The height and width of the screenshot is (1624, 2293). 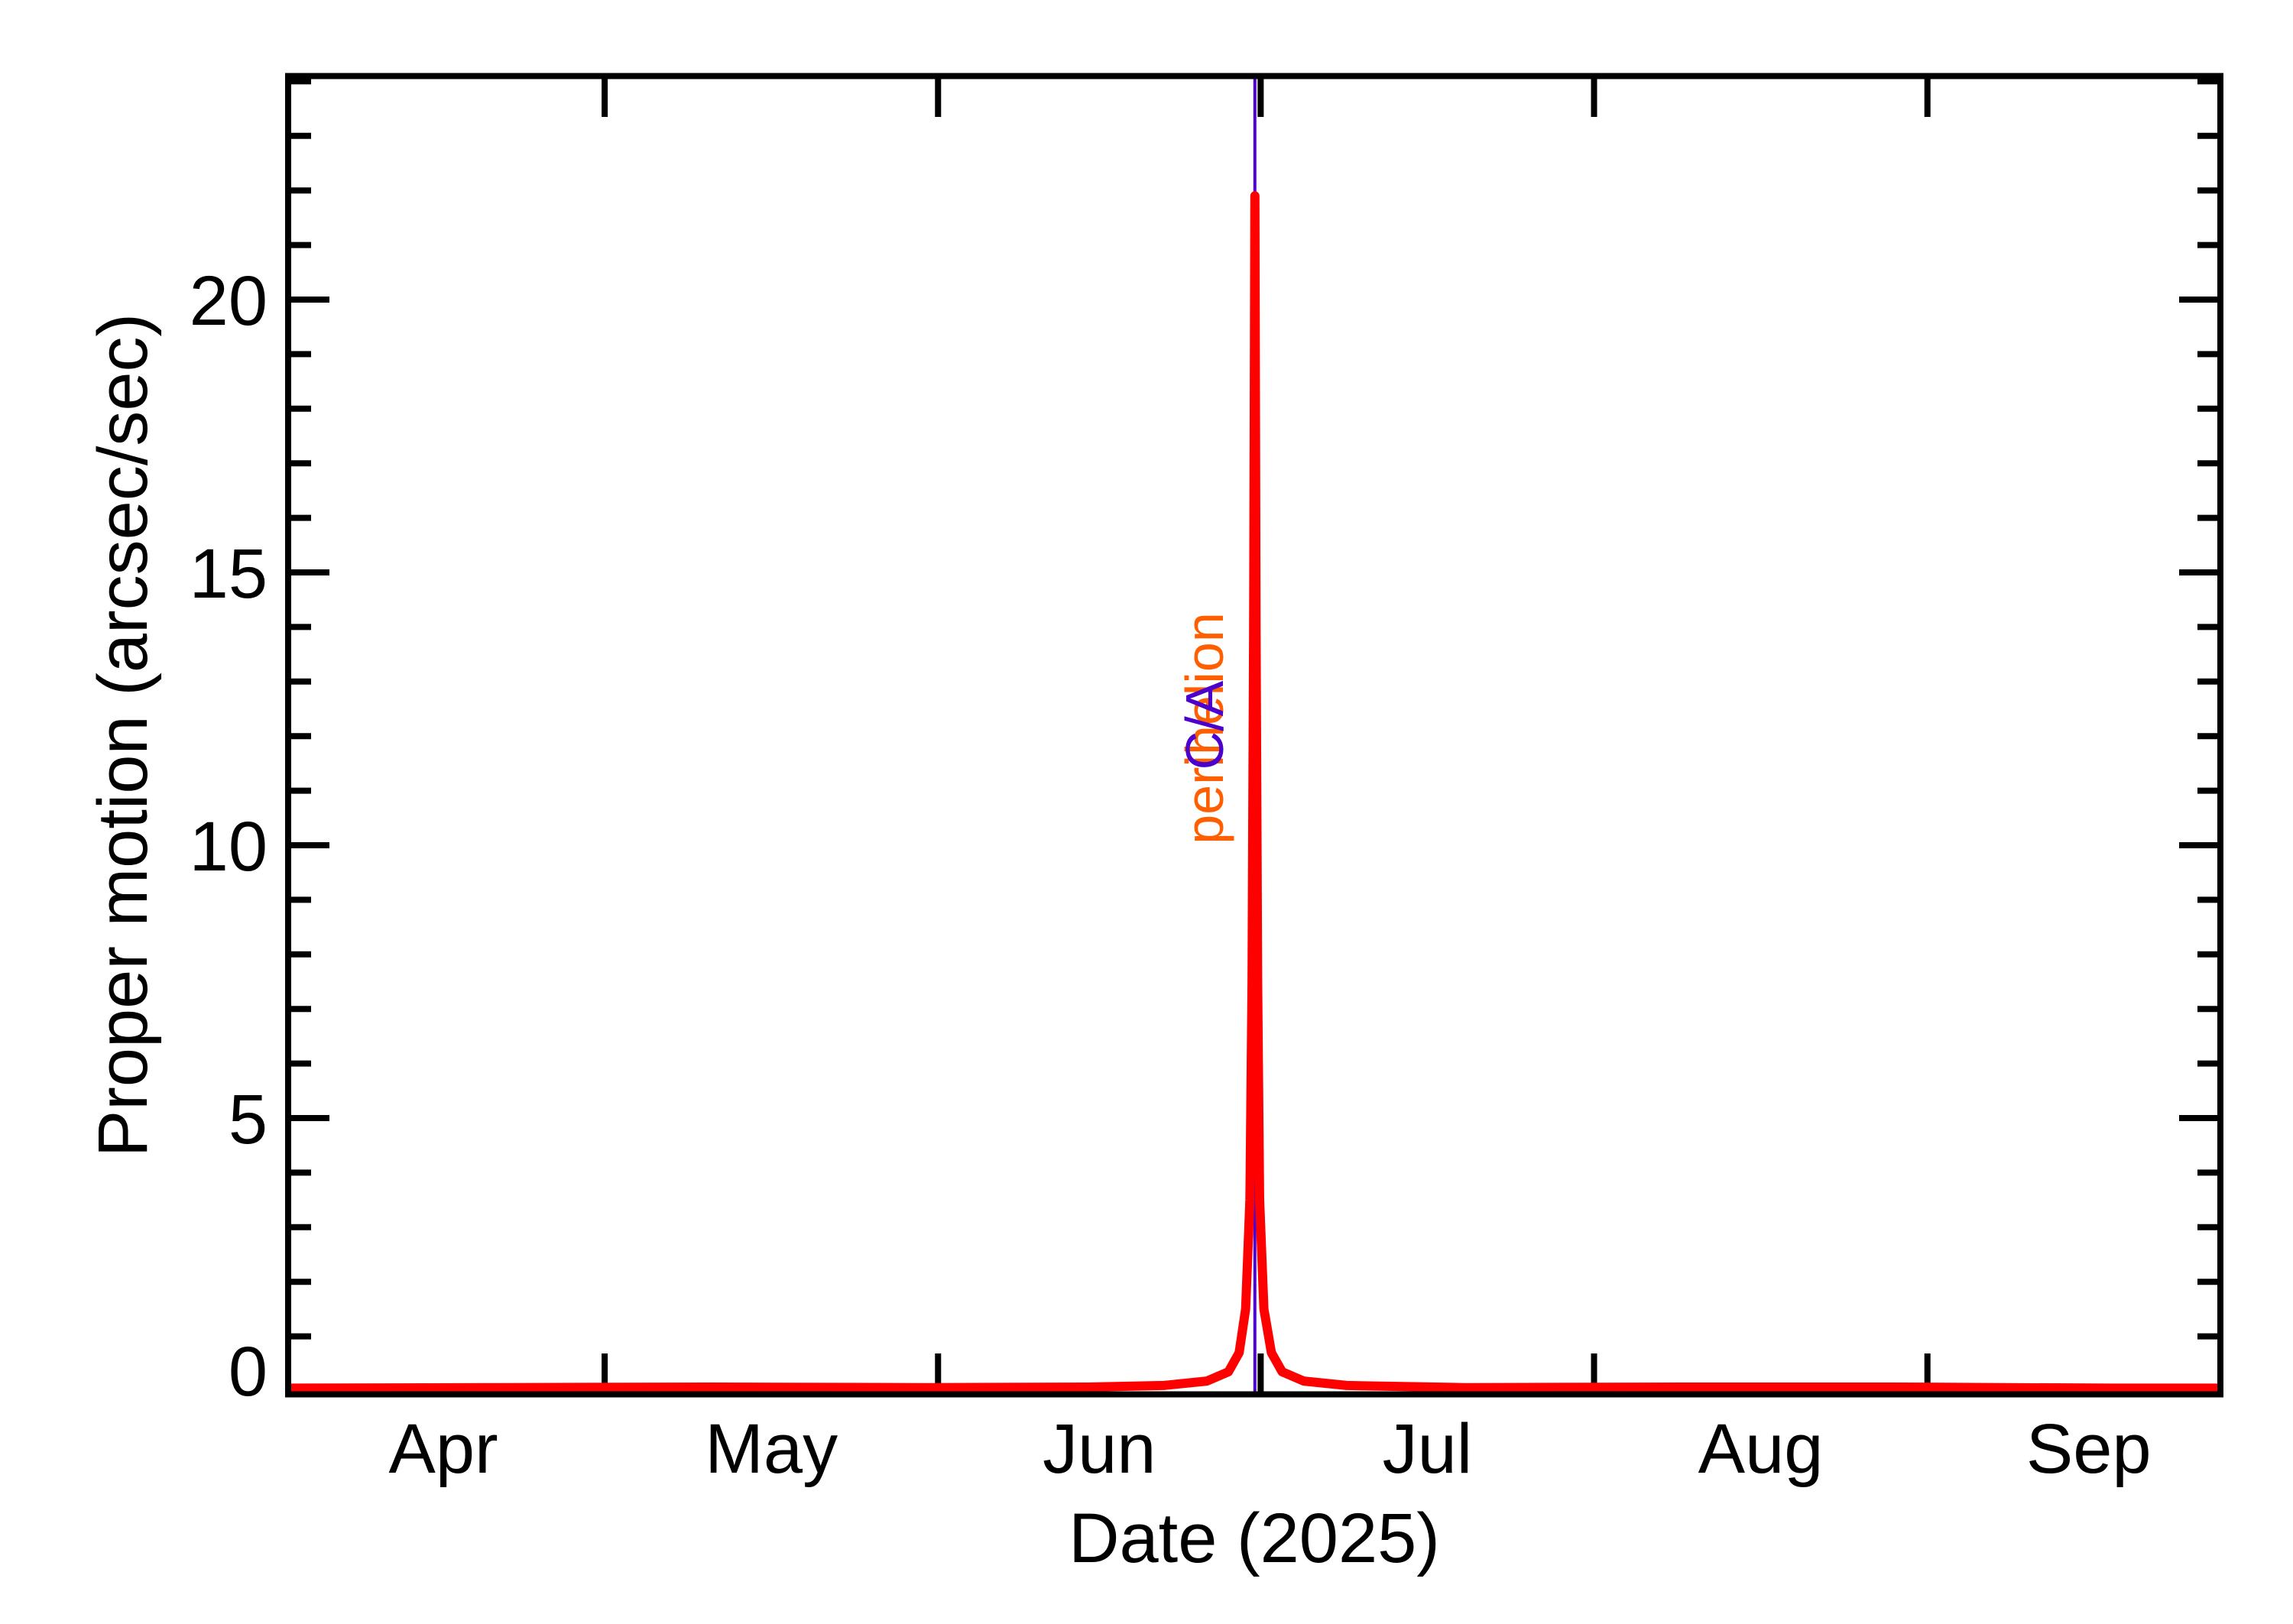 I want to click on x-tick-label: Jun, so click(x=1099, y=1449).